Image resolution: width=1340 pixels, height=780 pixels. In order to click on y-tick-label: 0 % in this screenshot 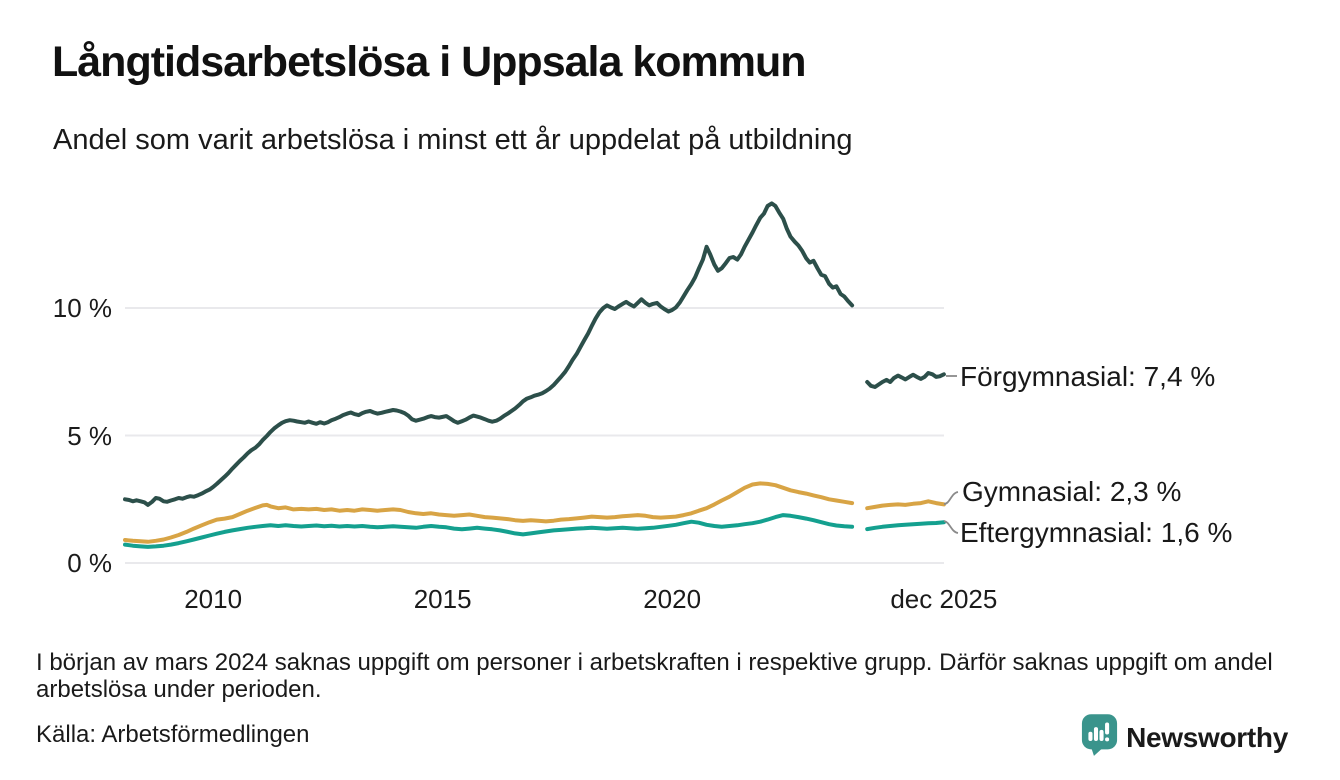, I will do `click(89, 563)`.